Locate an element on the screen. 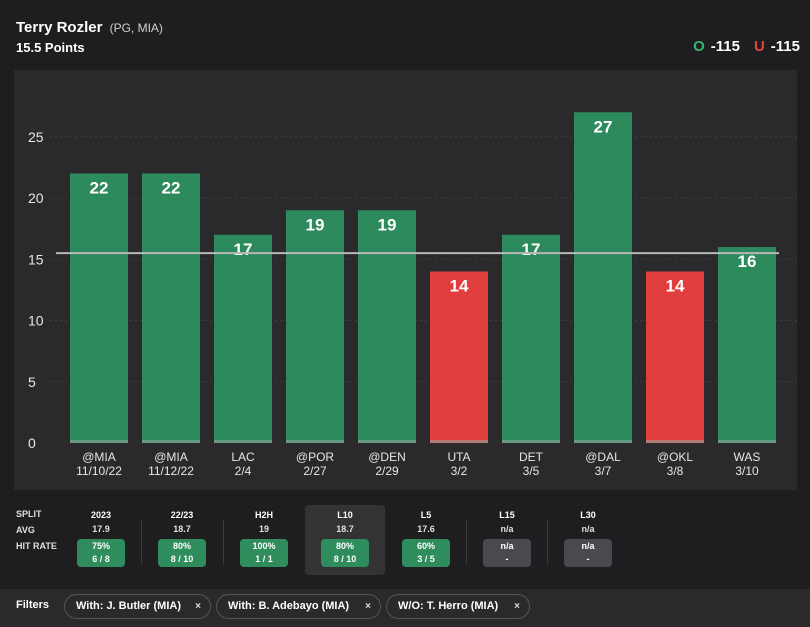 The height and width of the screenshot is (627, 810). split-name: L15 is located at coordinates (507, 515).